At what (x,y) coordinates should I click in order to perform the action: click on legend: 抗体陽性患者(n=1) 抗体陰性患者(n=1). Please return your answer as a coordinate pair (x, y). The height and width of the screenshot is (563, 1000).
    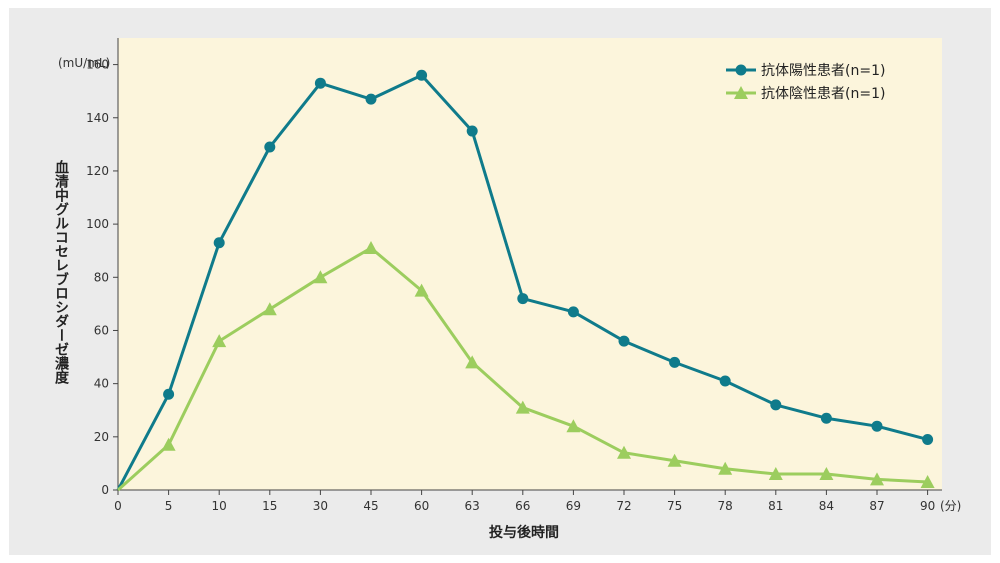
    Looking at the image, I should click on (805, 82).